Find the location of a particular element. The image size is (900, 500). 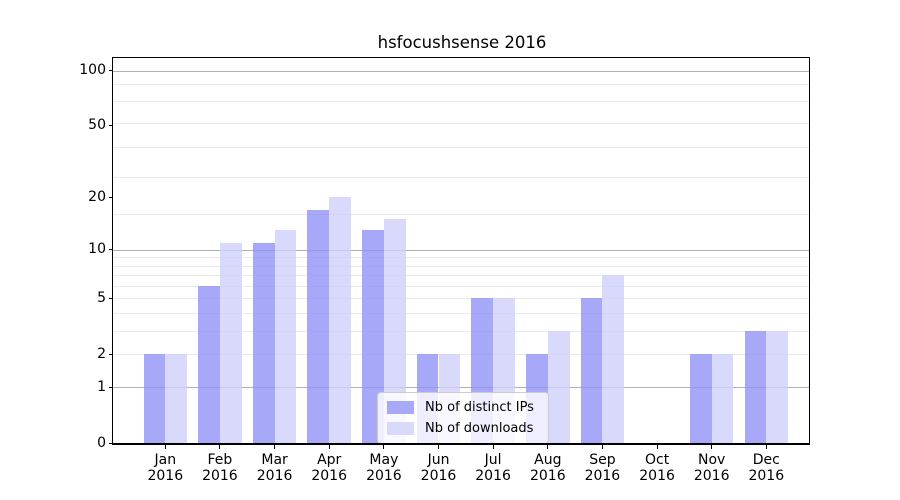

legend-row-downloads: Nb of downloads is located at coordinates (463, 428).